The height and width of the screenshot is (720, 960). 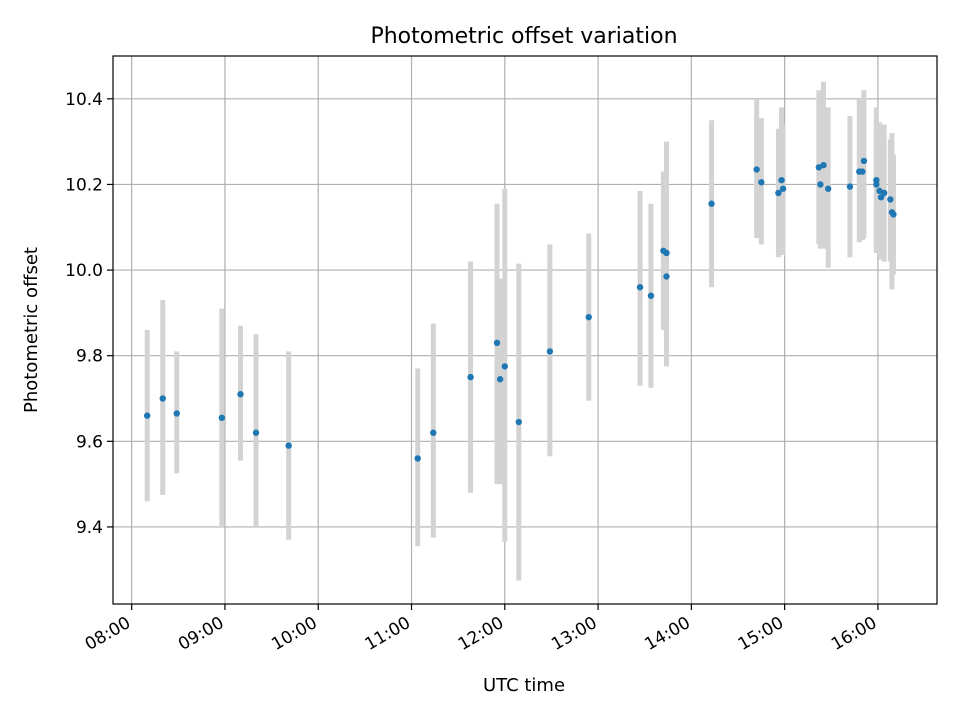 I want to click on y-tick-label: 9.6, so click(x=89, y=442).